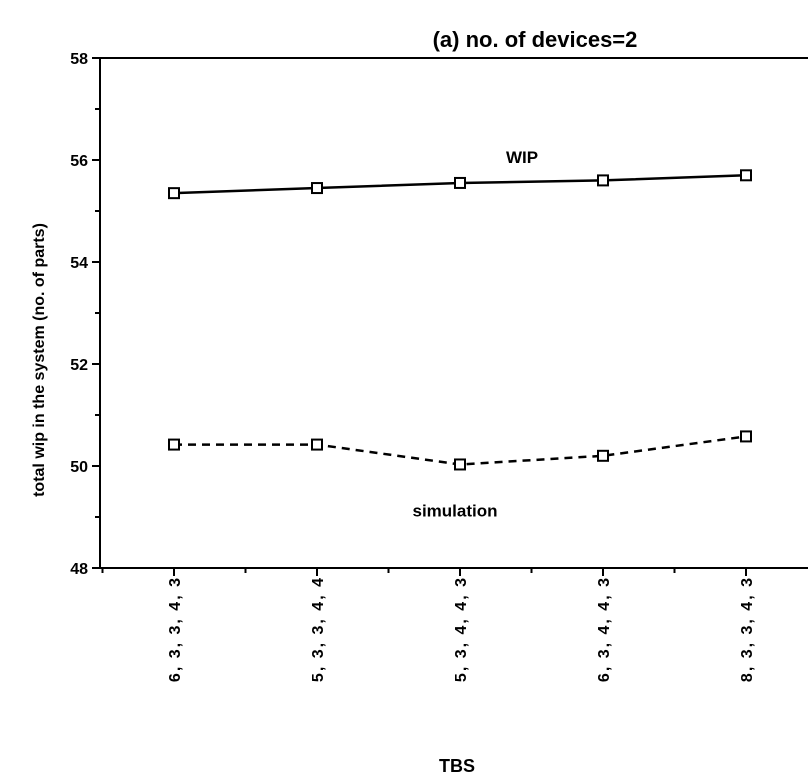  I want to click on series-wip-label: WIP, so click(522, 157).